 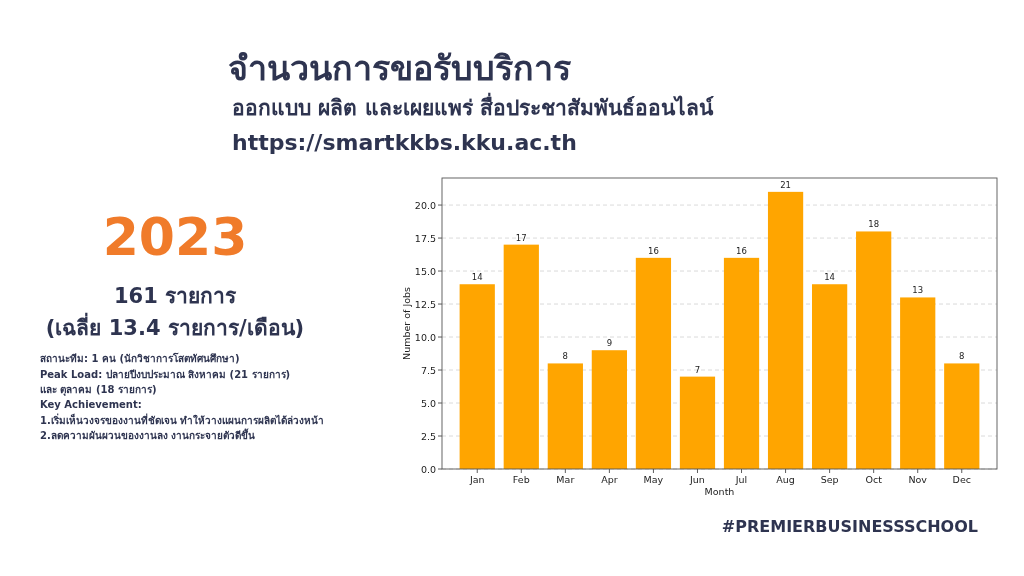 I want to click on chart-title: จำนวนการขอรับบริการ, so click(x=400, y=68).